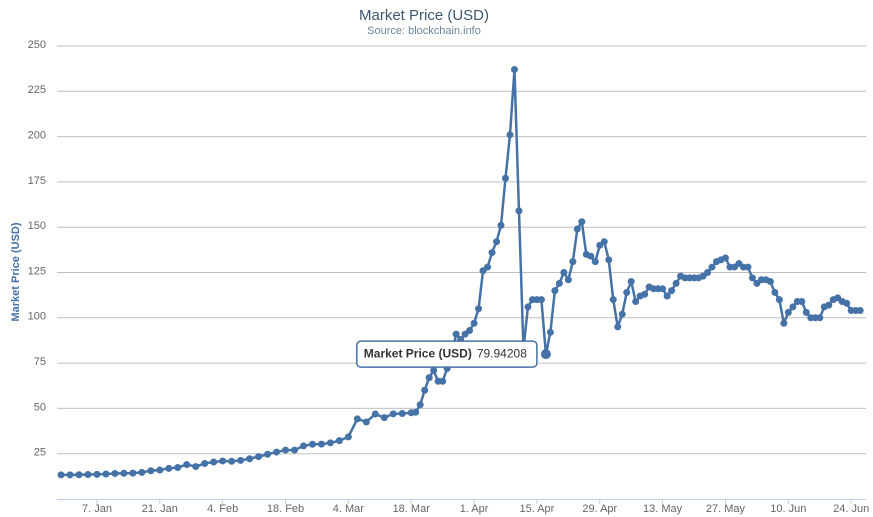 The width and height of the screenshot is (873, 517). What do you see at coordinates (40, 362) in the screenshot?
I see `y-tick-label: 75` at bounding box center [40, 362].